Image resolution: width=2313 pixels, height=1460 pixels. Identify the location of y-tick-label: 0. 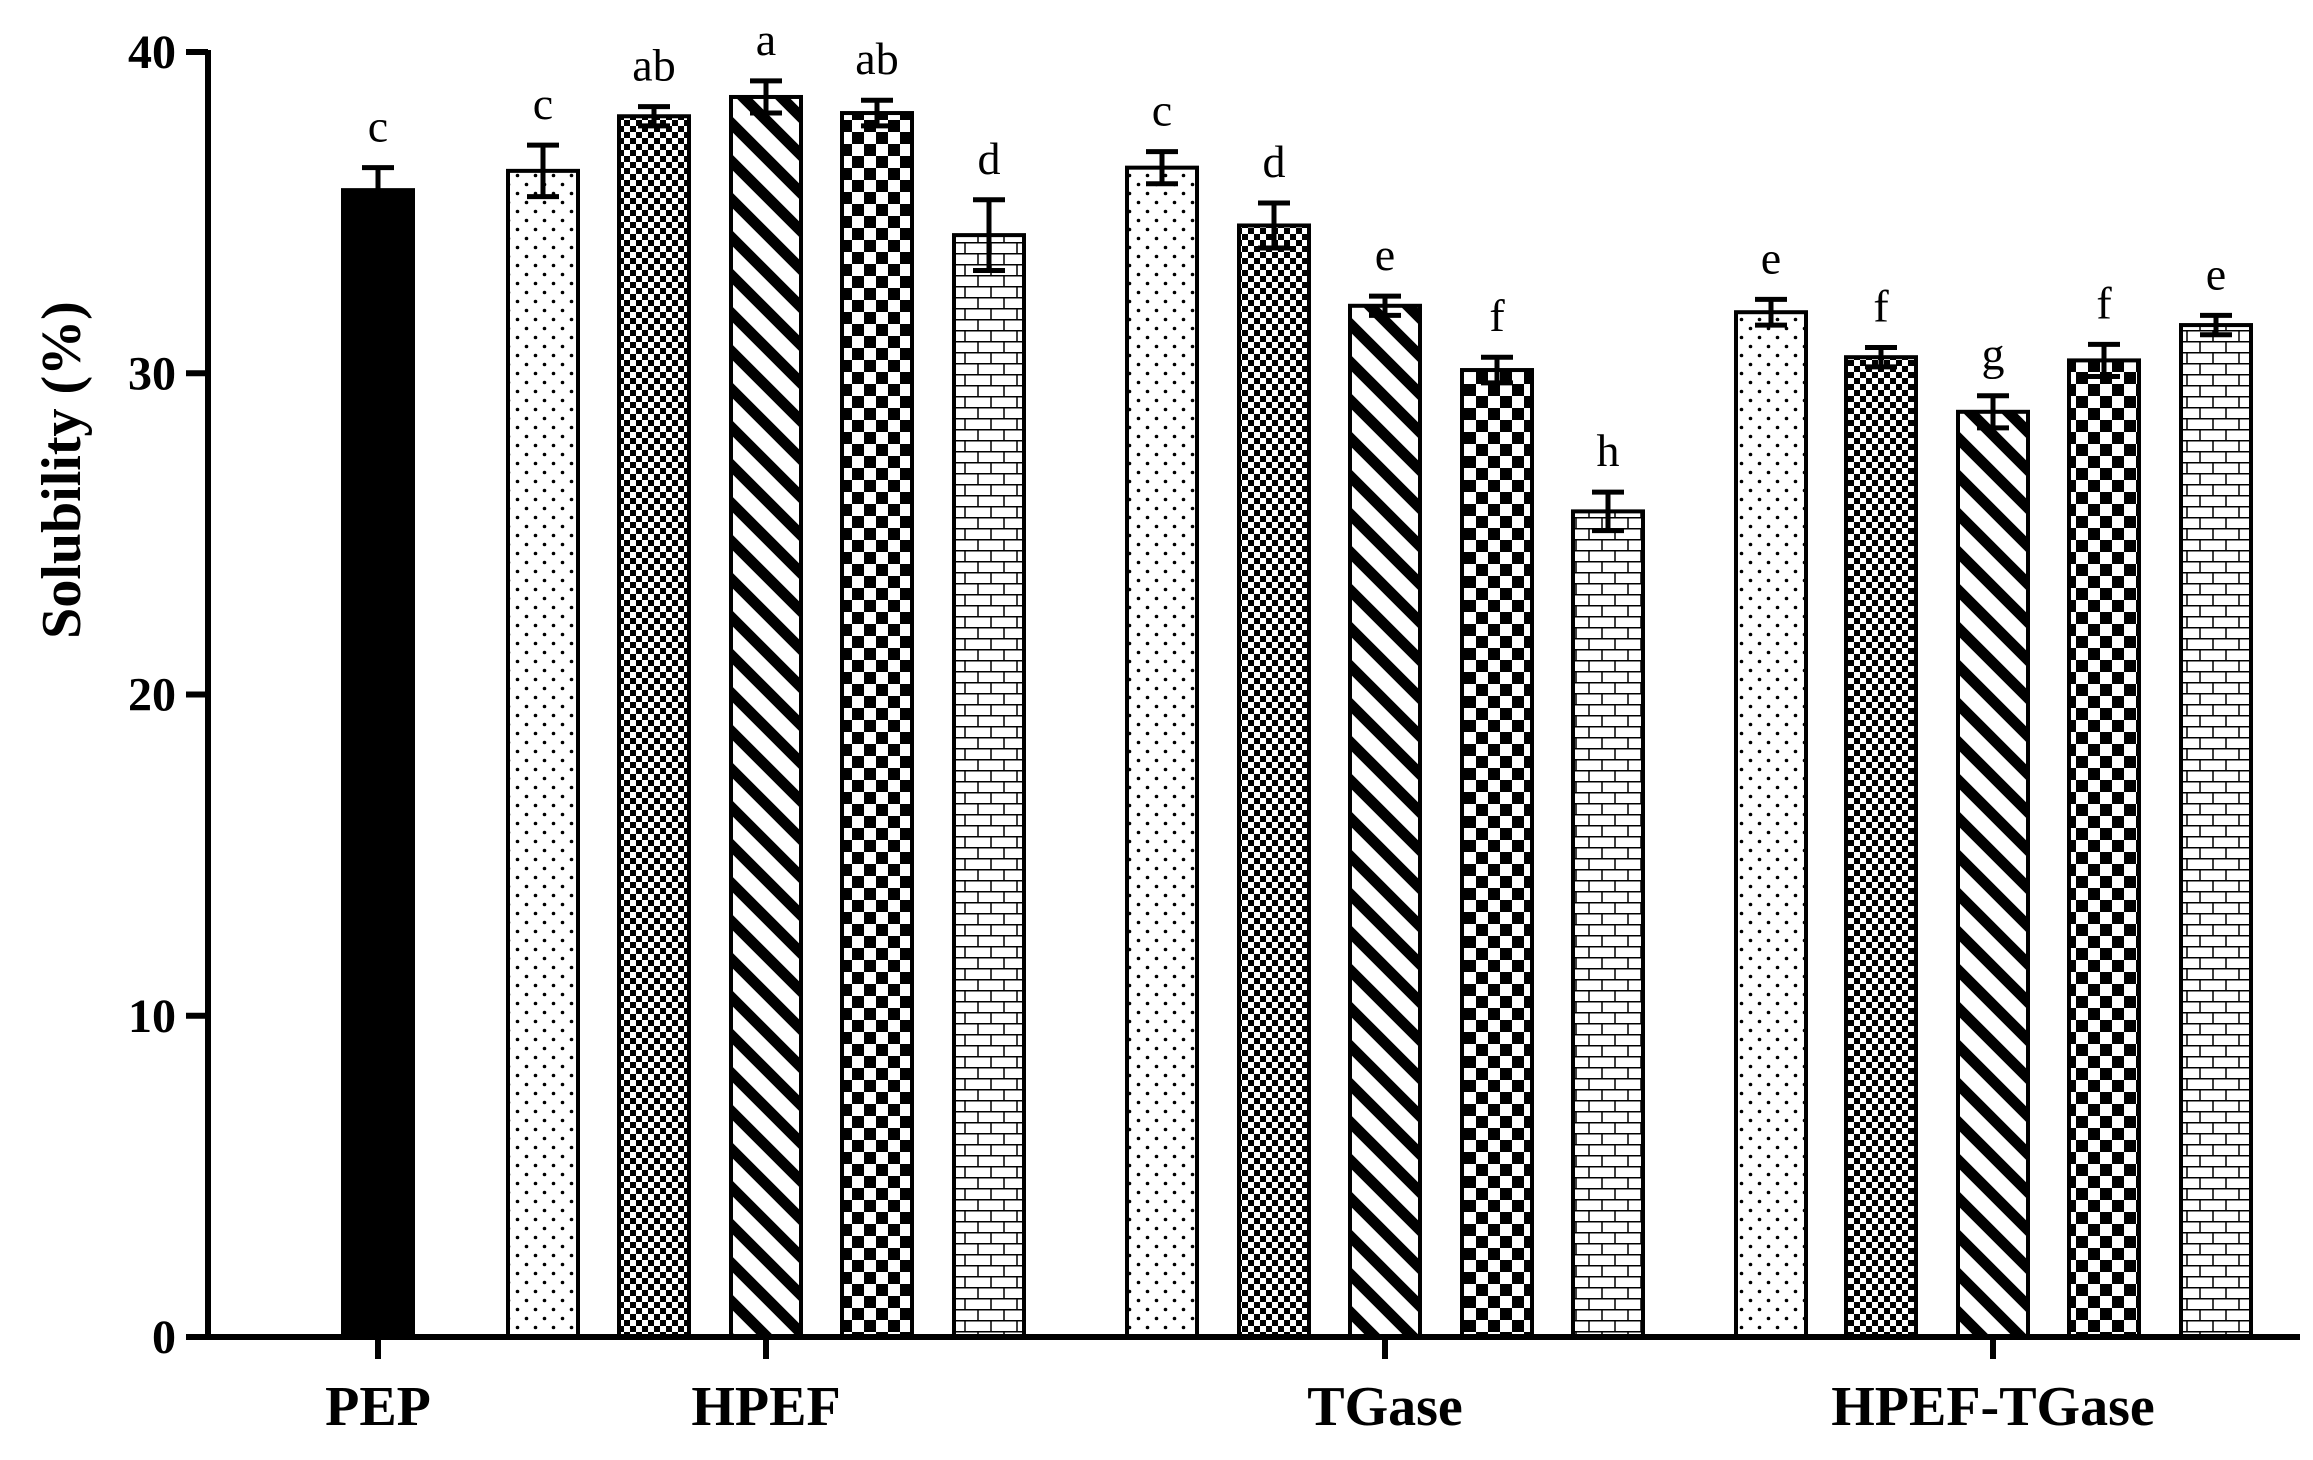
(164, 1337).